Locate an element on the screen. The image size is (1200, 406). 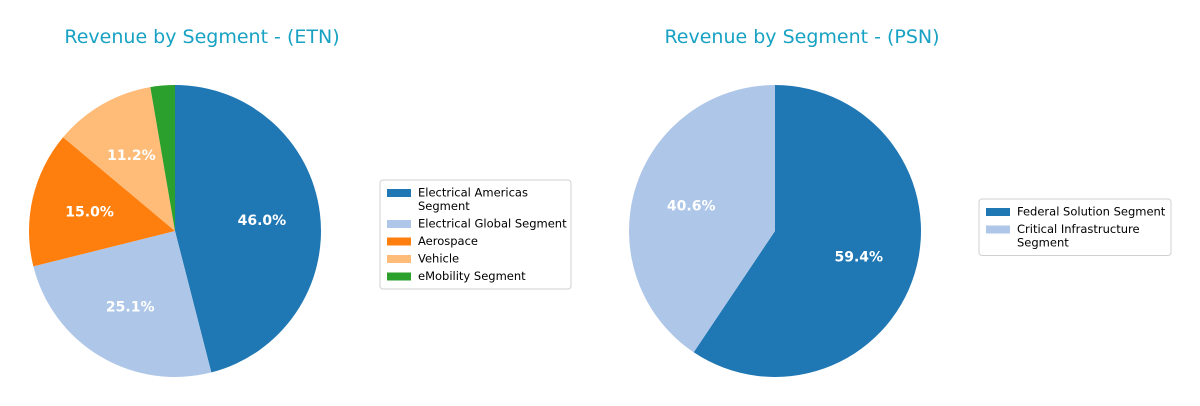
pie-slice-electrical-americas-segment is located at coordinates (248, 229).